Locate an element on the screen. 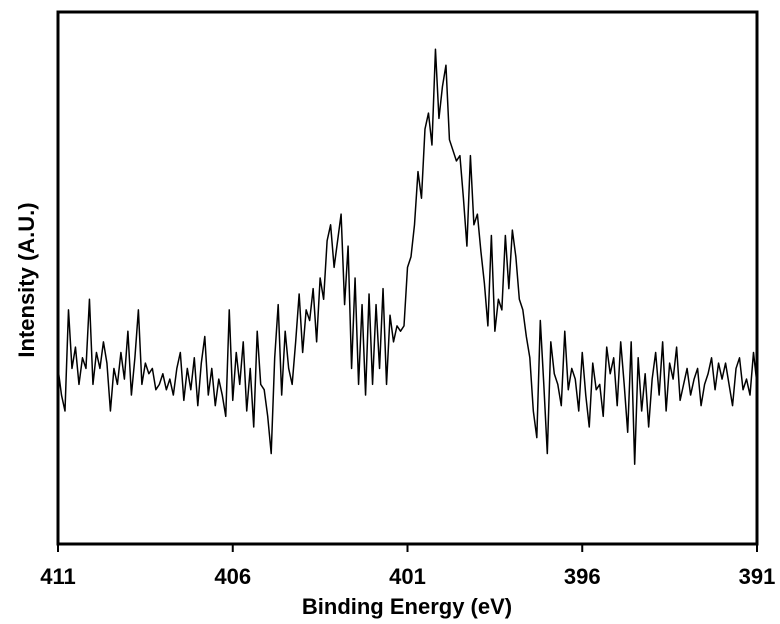 This screenshot has height=624, width=780. x-tick-label: 401 is located at coordinates (407, 576).